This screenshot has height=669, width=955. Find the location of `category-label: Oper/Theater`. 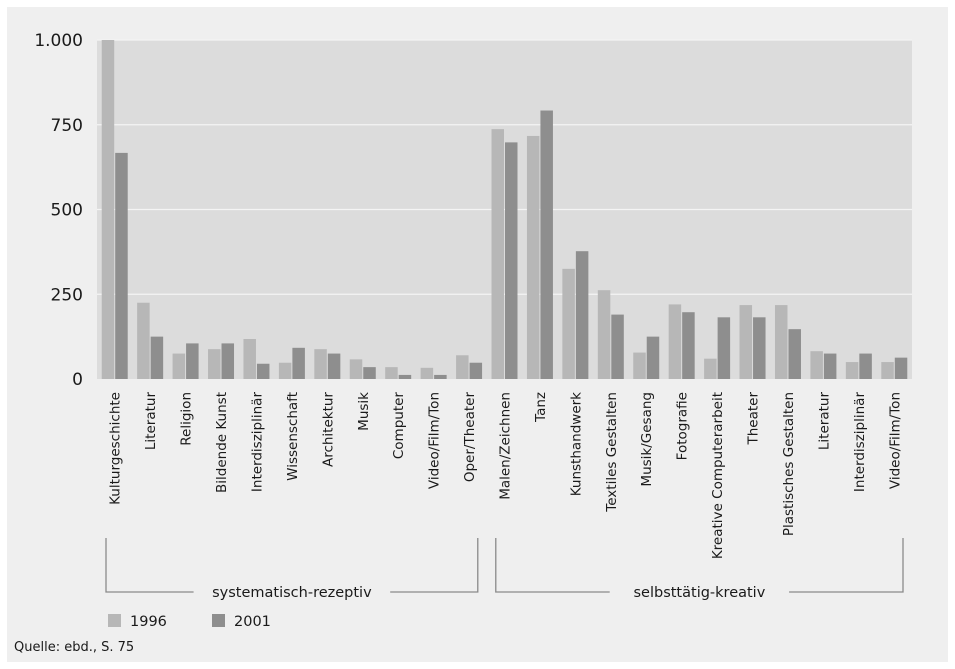

category-label: Oper/Theater is located at coordinates (470, 437).